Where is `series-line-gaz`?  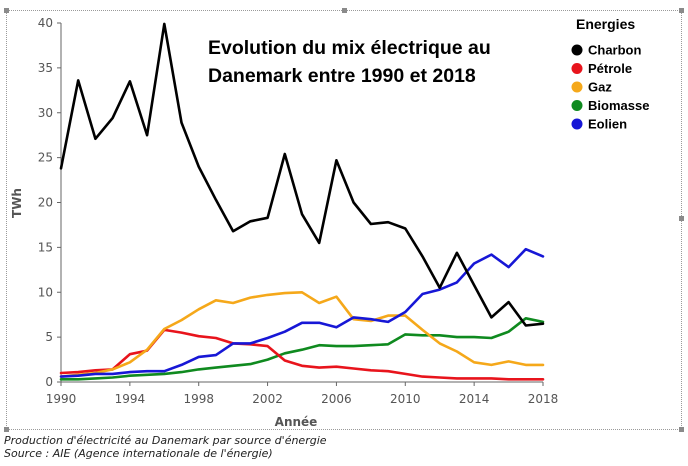
series-line-gaz is located at coordinates (302, 334).